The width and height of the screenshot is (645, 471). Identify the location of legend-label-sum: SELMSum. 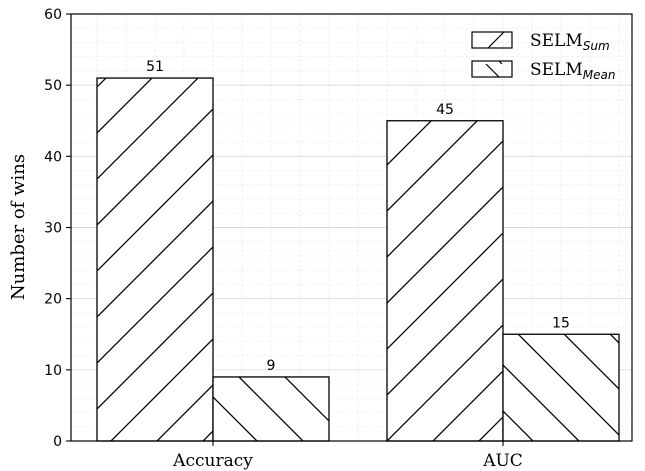
(570, 42).